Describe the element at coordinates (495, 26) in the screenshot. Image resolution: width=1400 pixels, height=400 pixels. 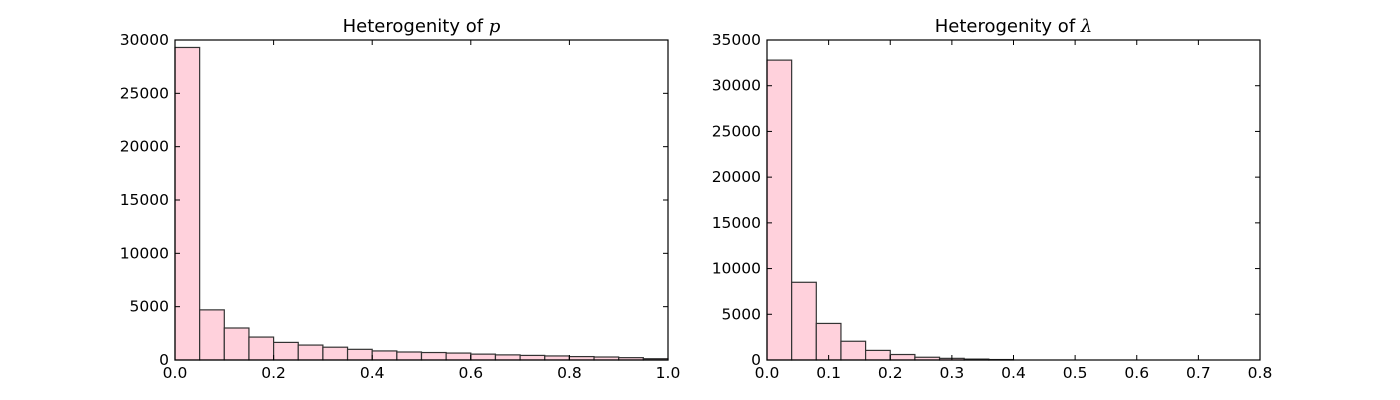
I see `chart-title-symbol: p` at that location.